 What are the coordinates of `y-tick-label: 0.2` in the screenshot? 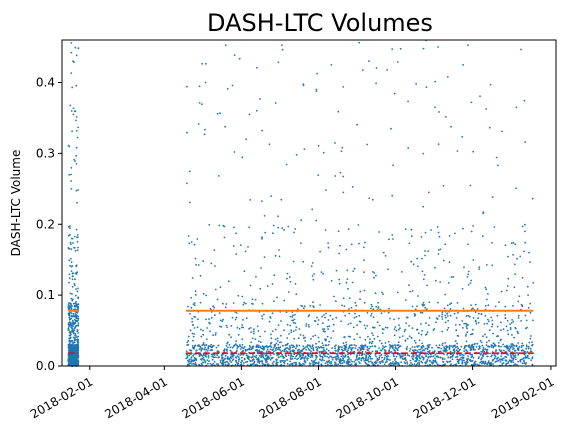 It's located at (45, 224).